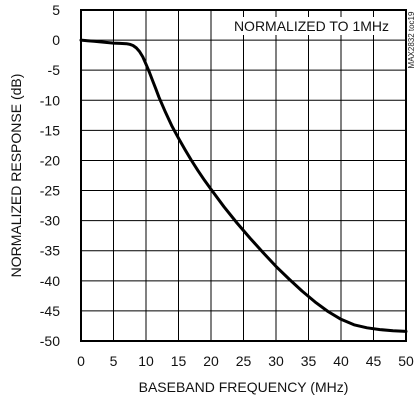  What do you see at coordinates (50, 281) in the screenshot?
I see `y-tick-label: -40` at bounding box center [50, 281].